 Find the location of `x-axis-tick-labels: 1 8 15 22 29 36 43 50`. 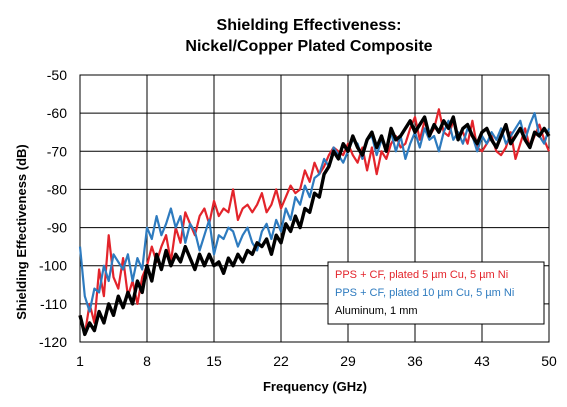

x-axis-tick-labels: 1 8 15 22 29 36 43 50 is located at coordinates (316, 361).